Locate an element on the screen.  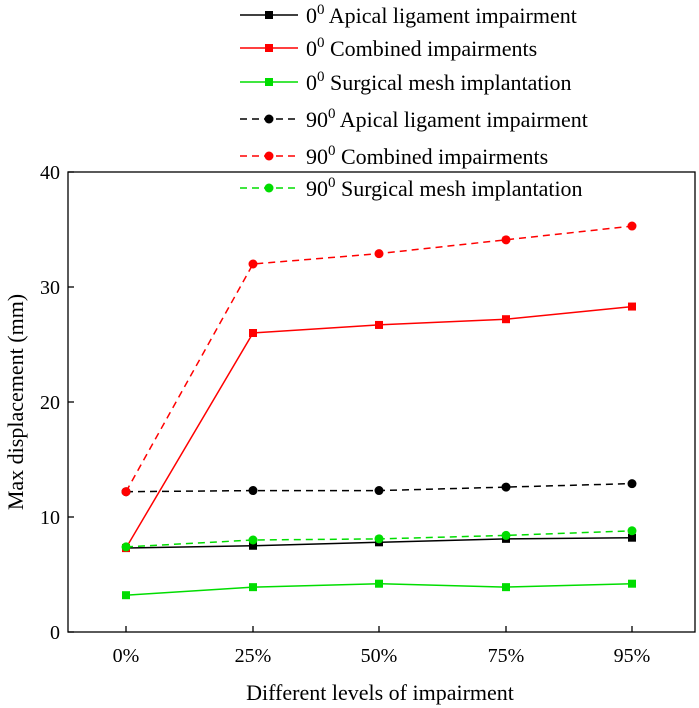
legend-label: 00 Apical ligament impairment is located at coordinates (441, 15).